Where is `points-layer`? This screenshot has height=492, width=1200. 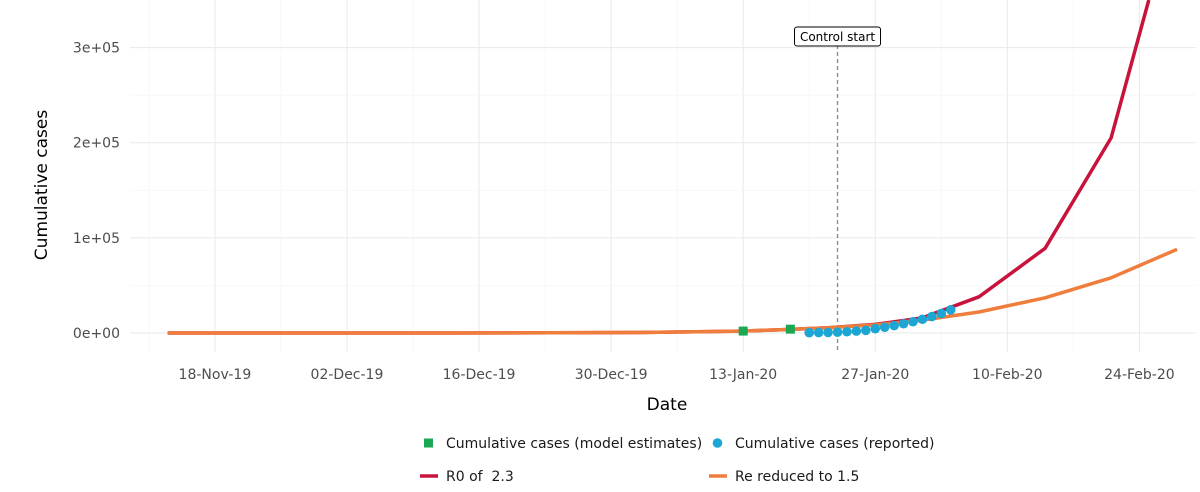 points-layer is located at coordinates (847, 321).